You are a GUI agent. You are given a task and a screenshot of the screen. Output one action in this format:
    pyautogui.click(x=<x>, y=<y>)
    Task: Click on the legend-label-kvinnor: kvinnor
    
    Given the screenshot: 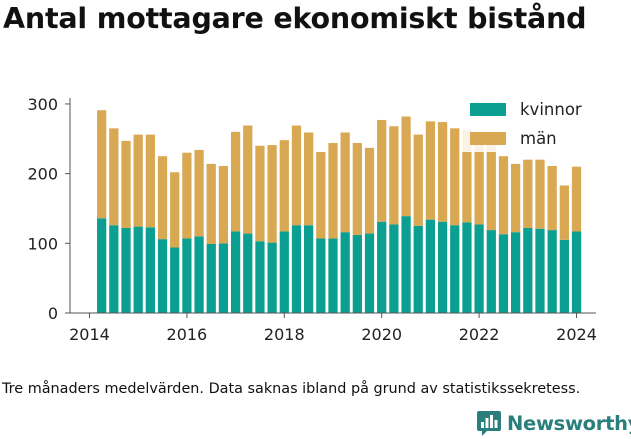 What is the action you would take?
    pyautogui.click(x=551, y=109)
    